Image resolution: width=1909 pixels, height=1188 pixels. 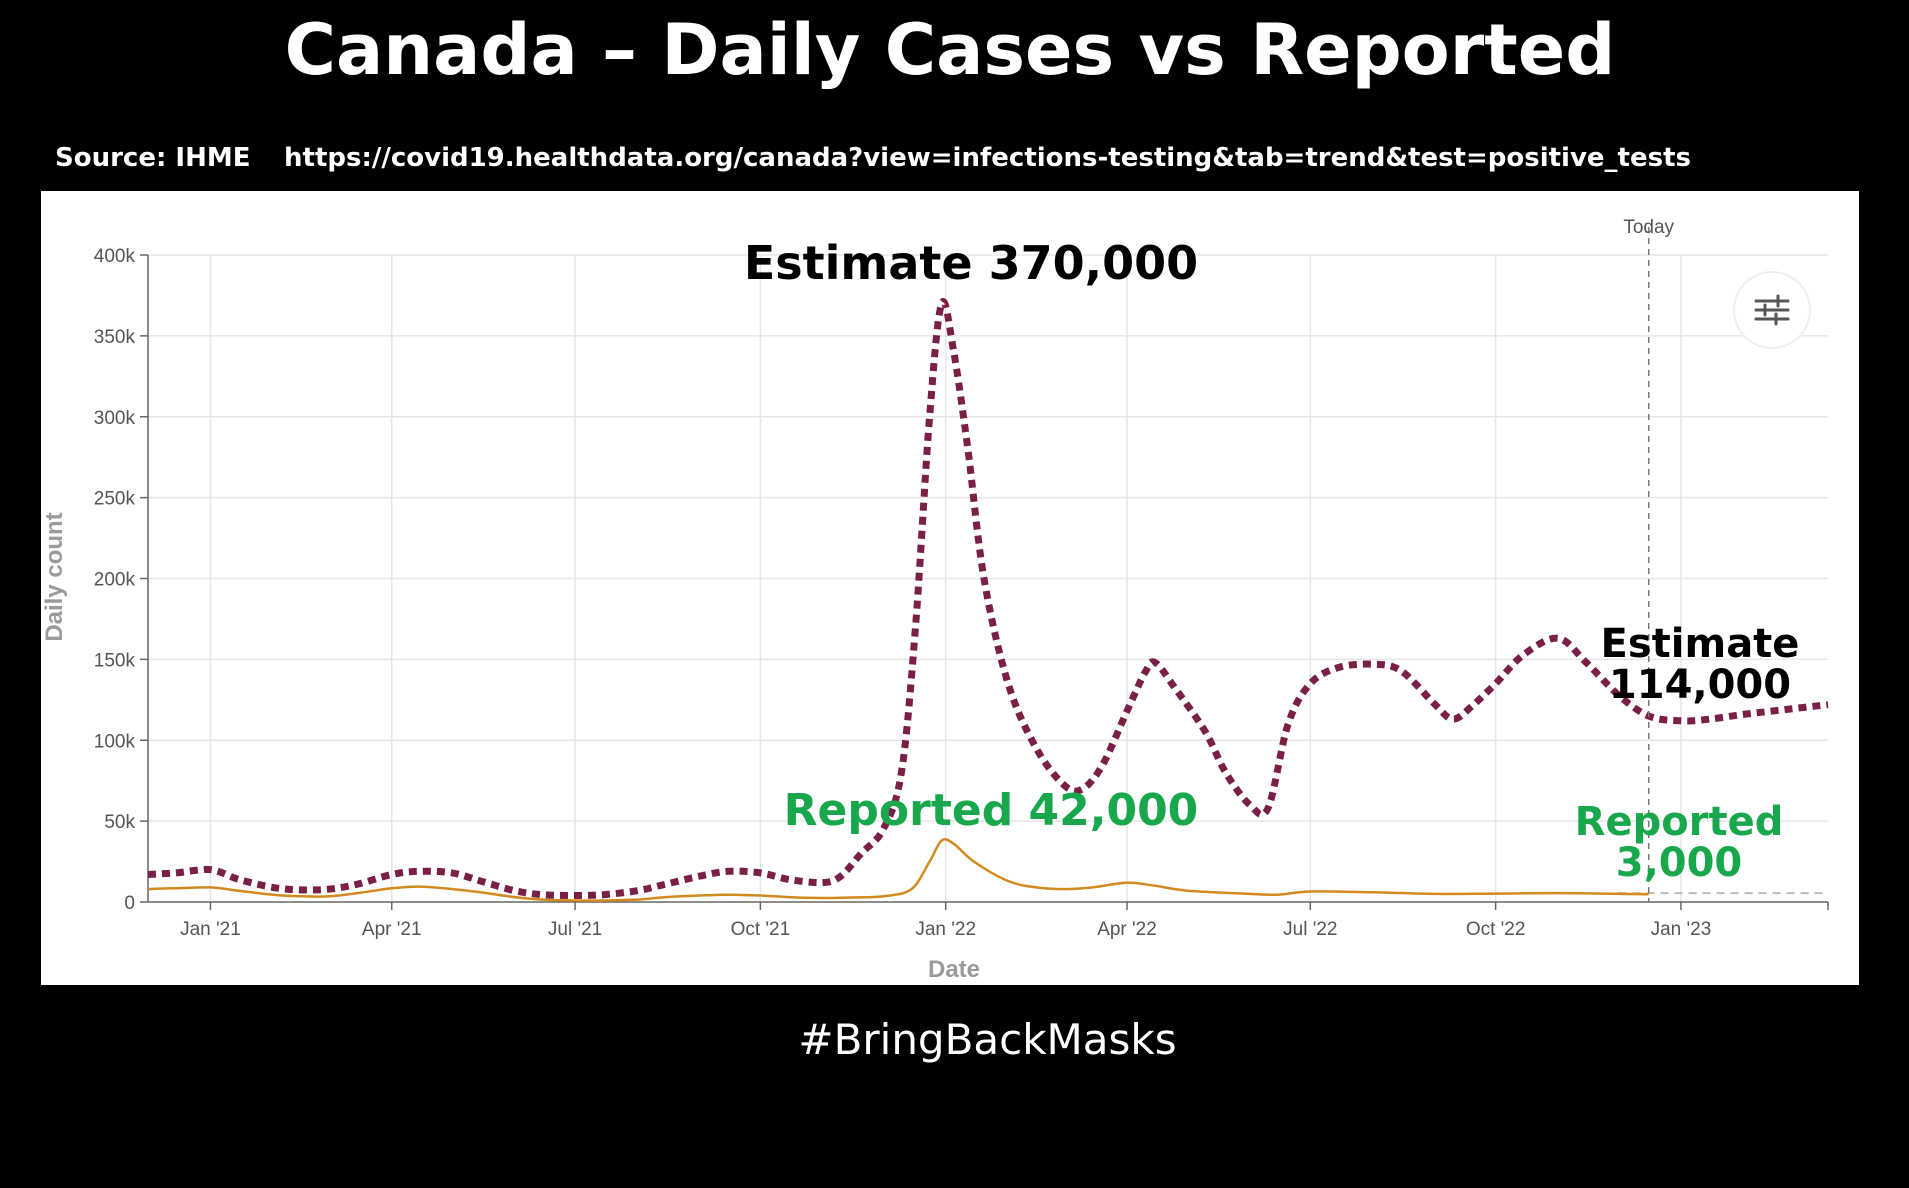 I want to click on x-tick-label: Jul '22, so click(x=1310, y=929).